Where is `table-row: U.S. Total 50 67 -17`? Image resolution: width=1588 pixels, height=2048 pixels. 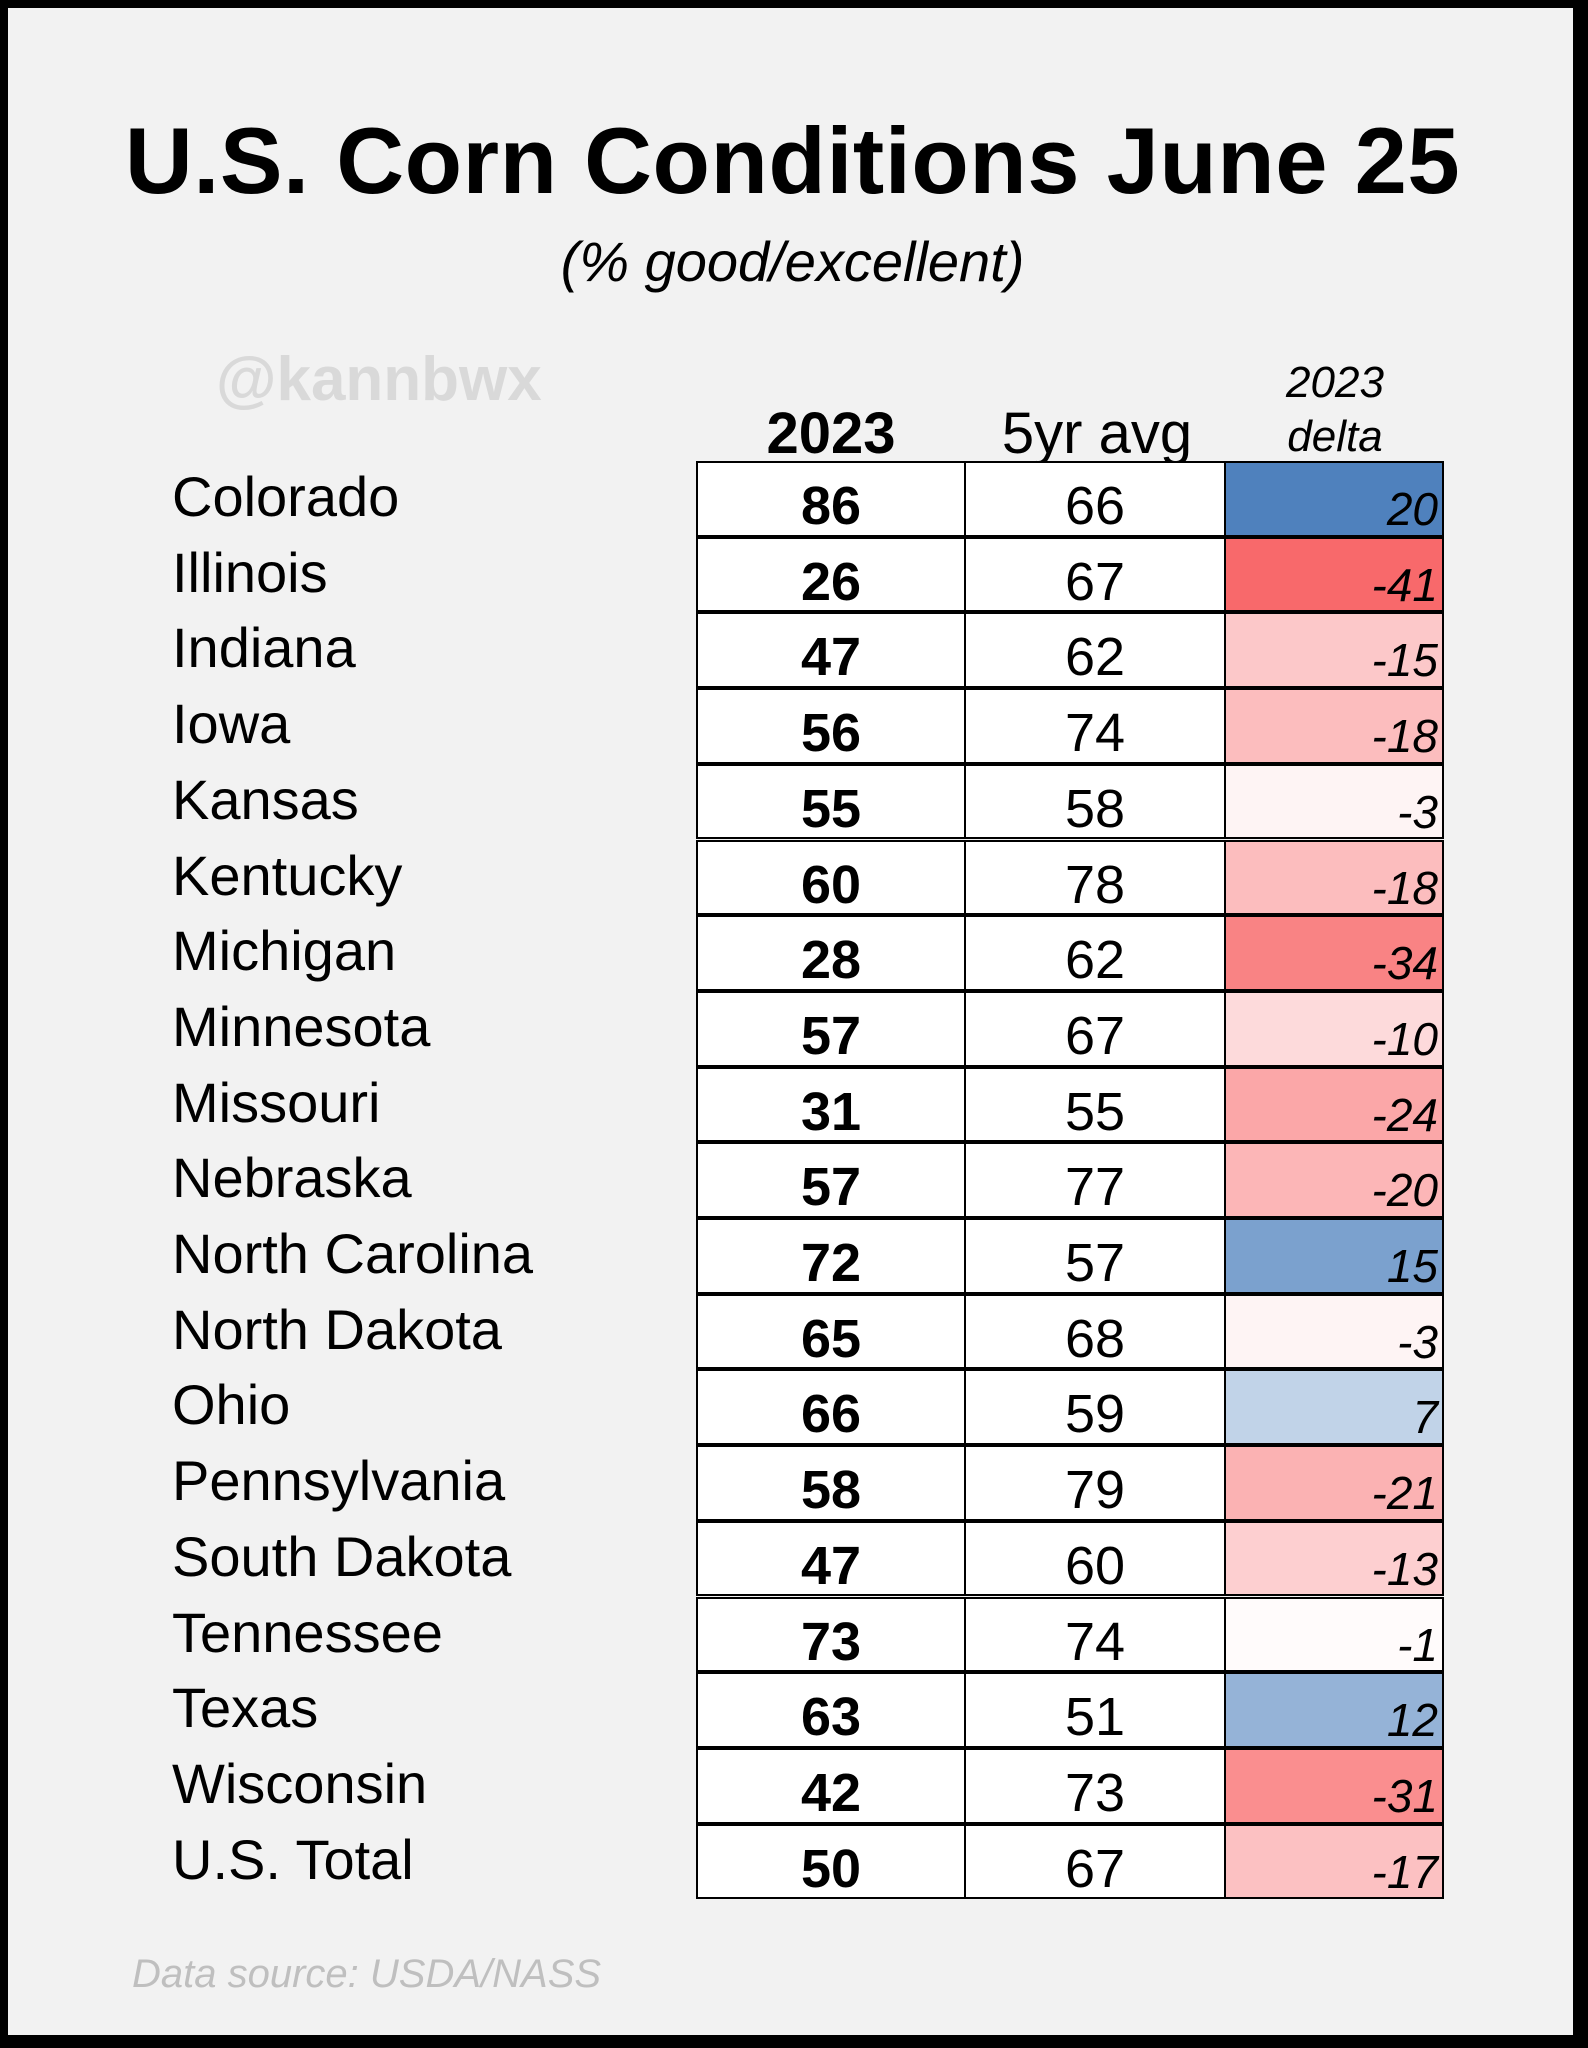 table-row: U.S. Total 50 67 -17 is located at coordinates (792, 1862).